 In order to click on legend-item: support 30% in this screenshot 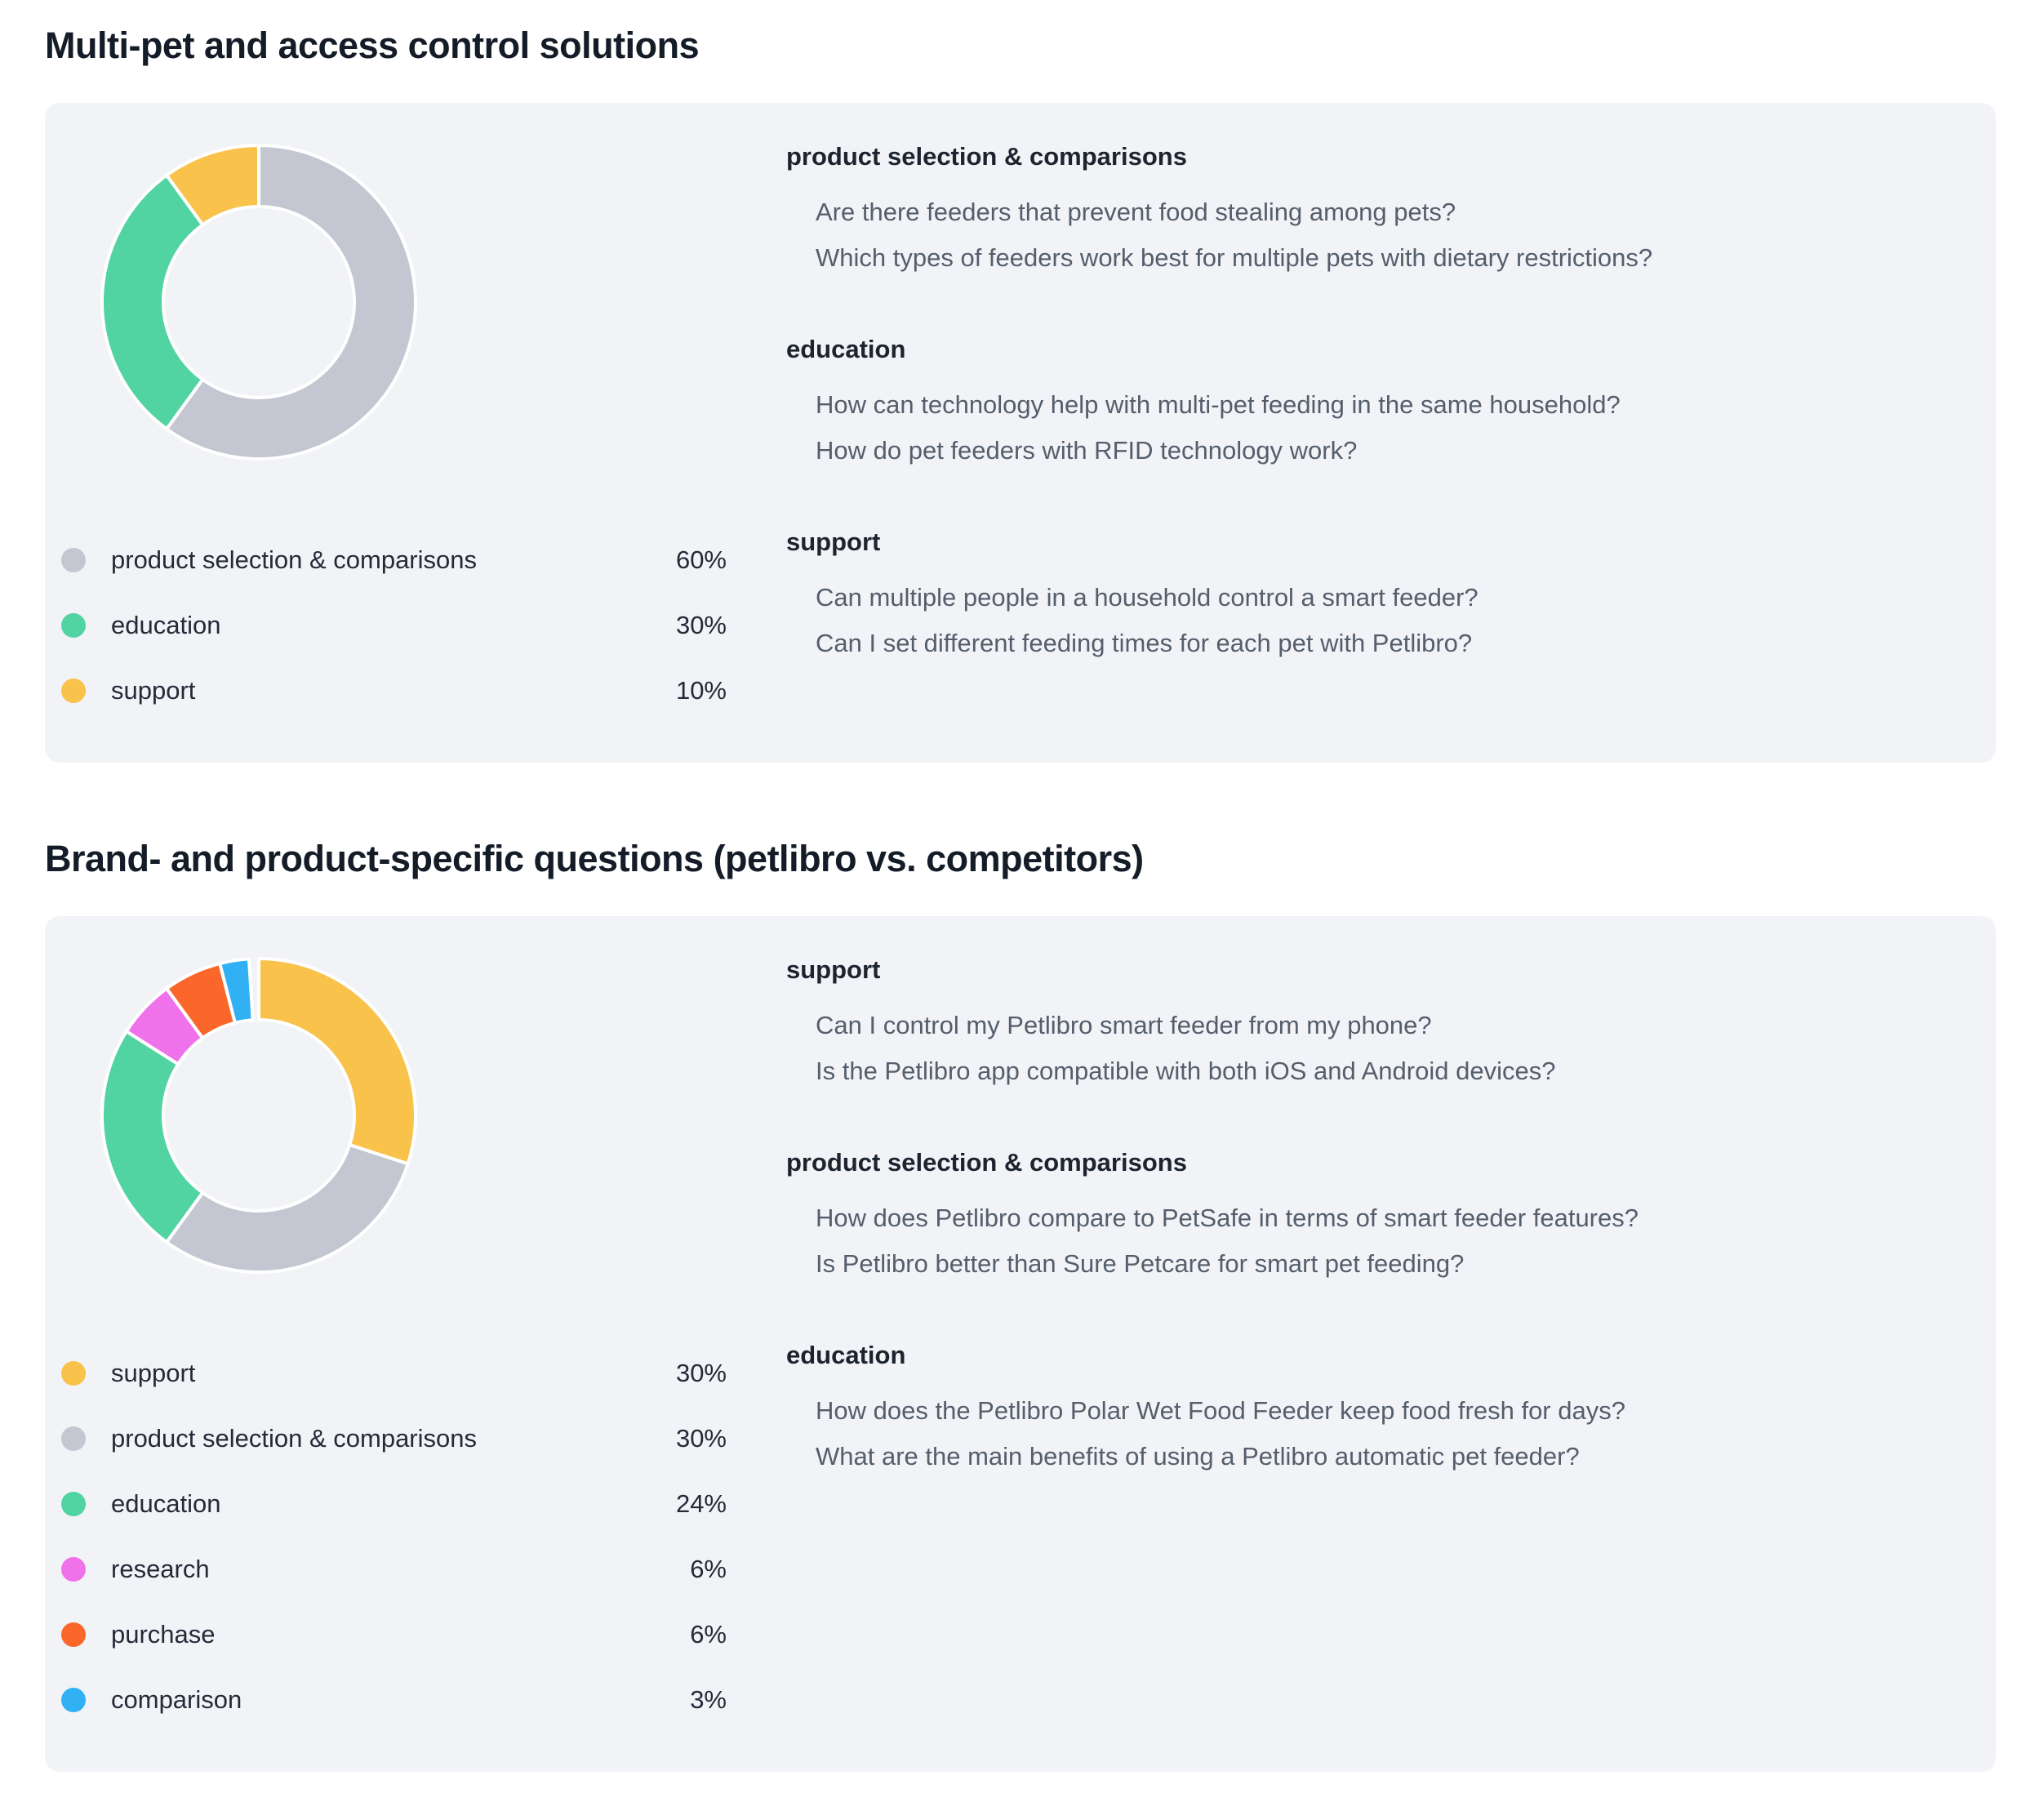, I will do `click(394, 1374)`.